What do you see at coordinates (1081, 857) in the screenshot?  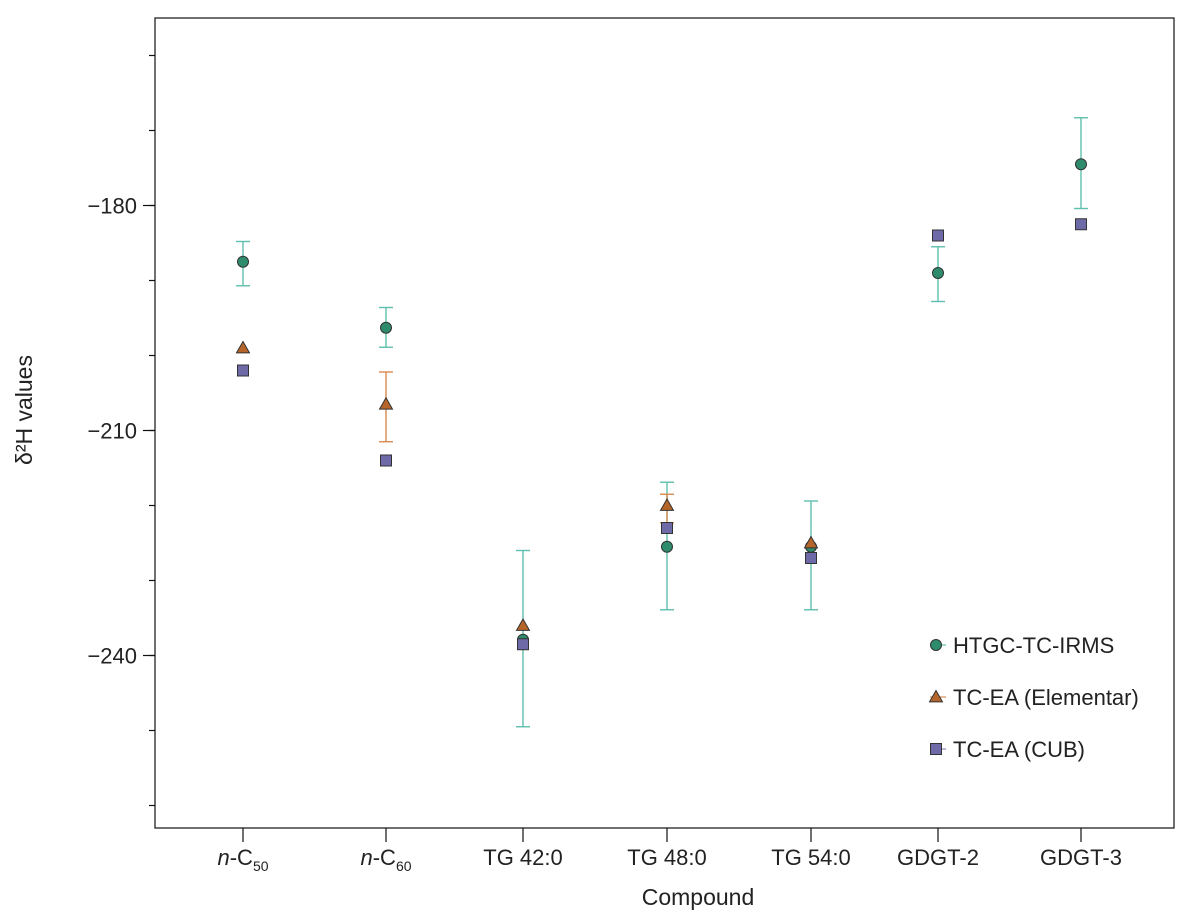 I see `x-tick-label: GDGT-3` at bounding box center [1081, 857].